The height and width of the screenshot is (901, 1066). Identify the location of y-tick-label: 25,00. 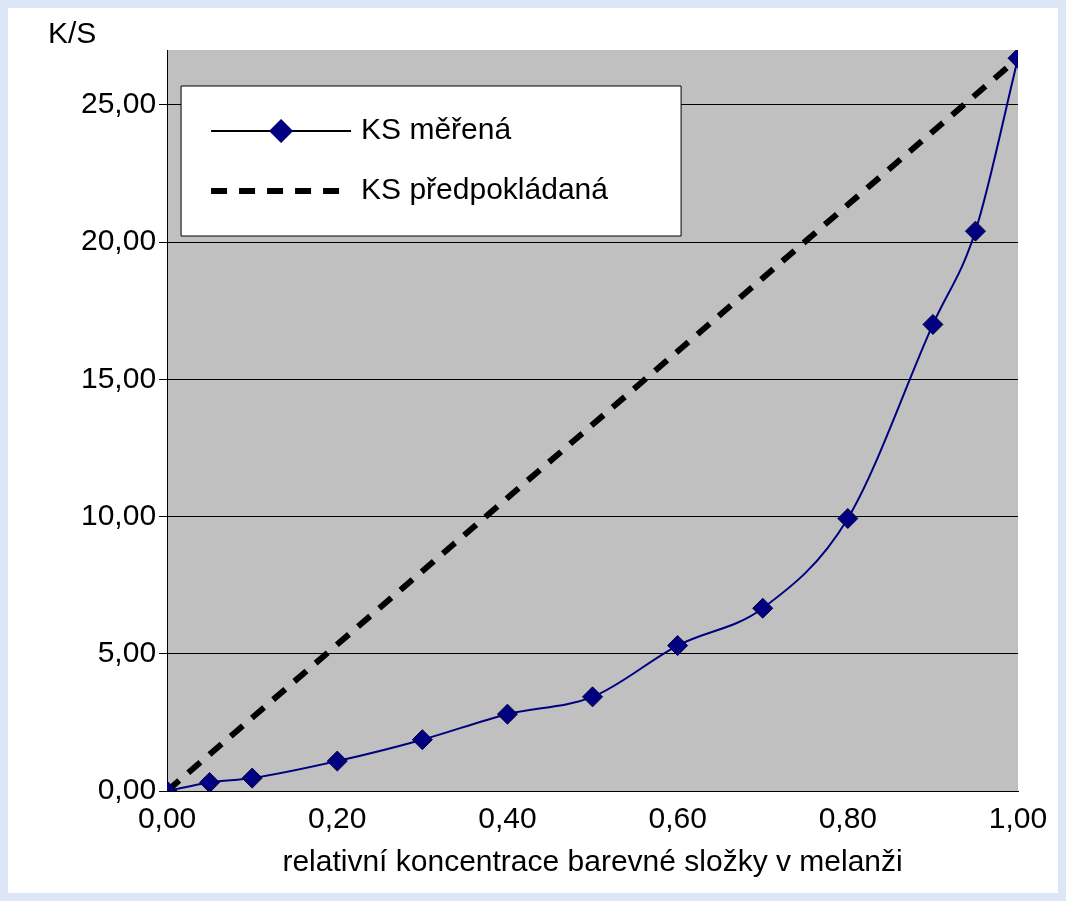
(119, 103).